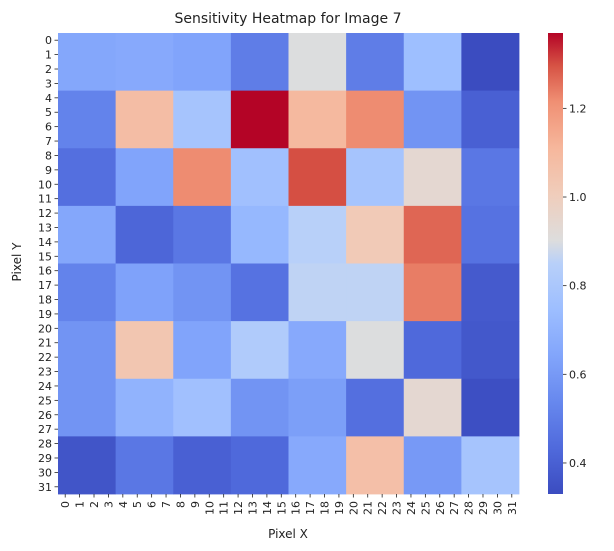 The width and height of the screenshot is (614, 551). I want to click on colorbar-tick-label: 0.4, so click(578, 463).